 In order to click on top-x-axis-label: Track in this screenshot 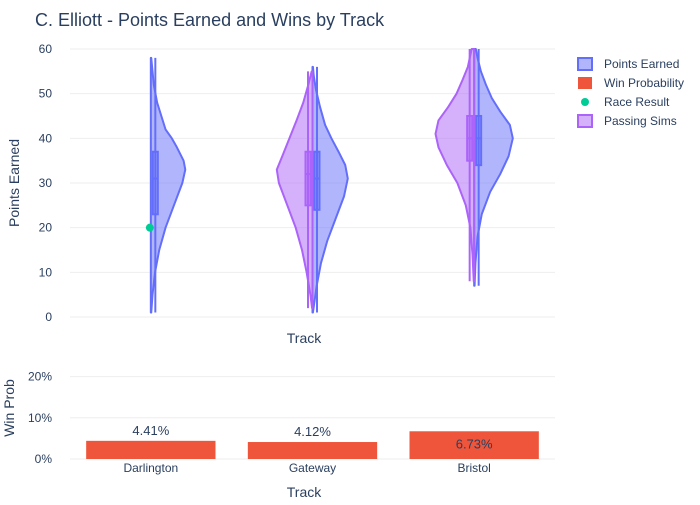, I will do `click(304, 338)`.